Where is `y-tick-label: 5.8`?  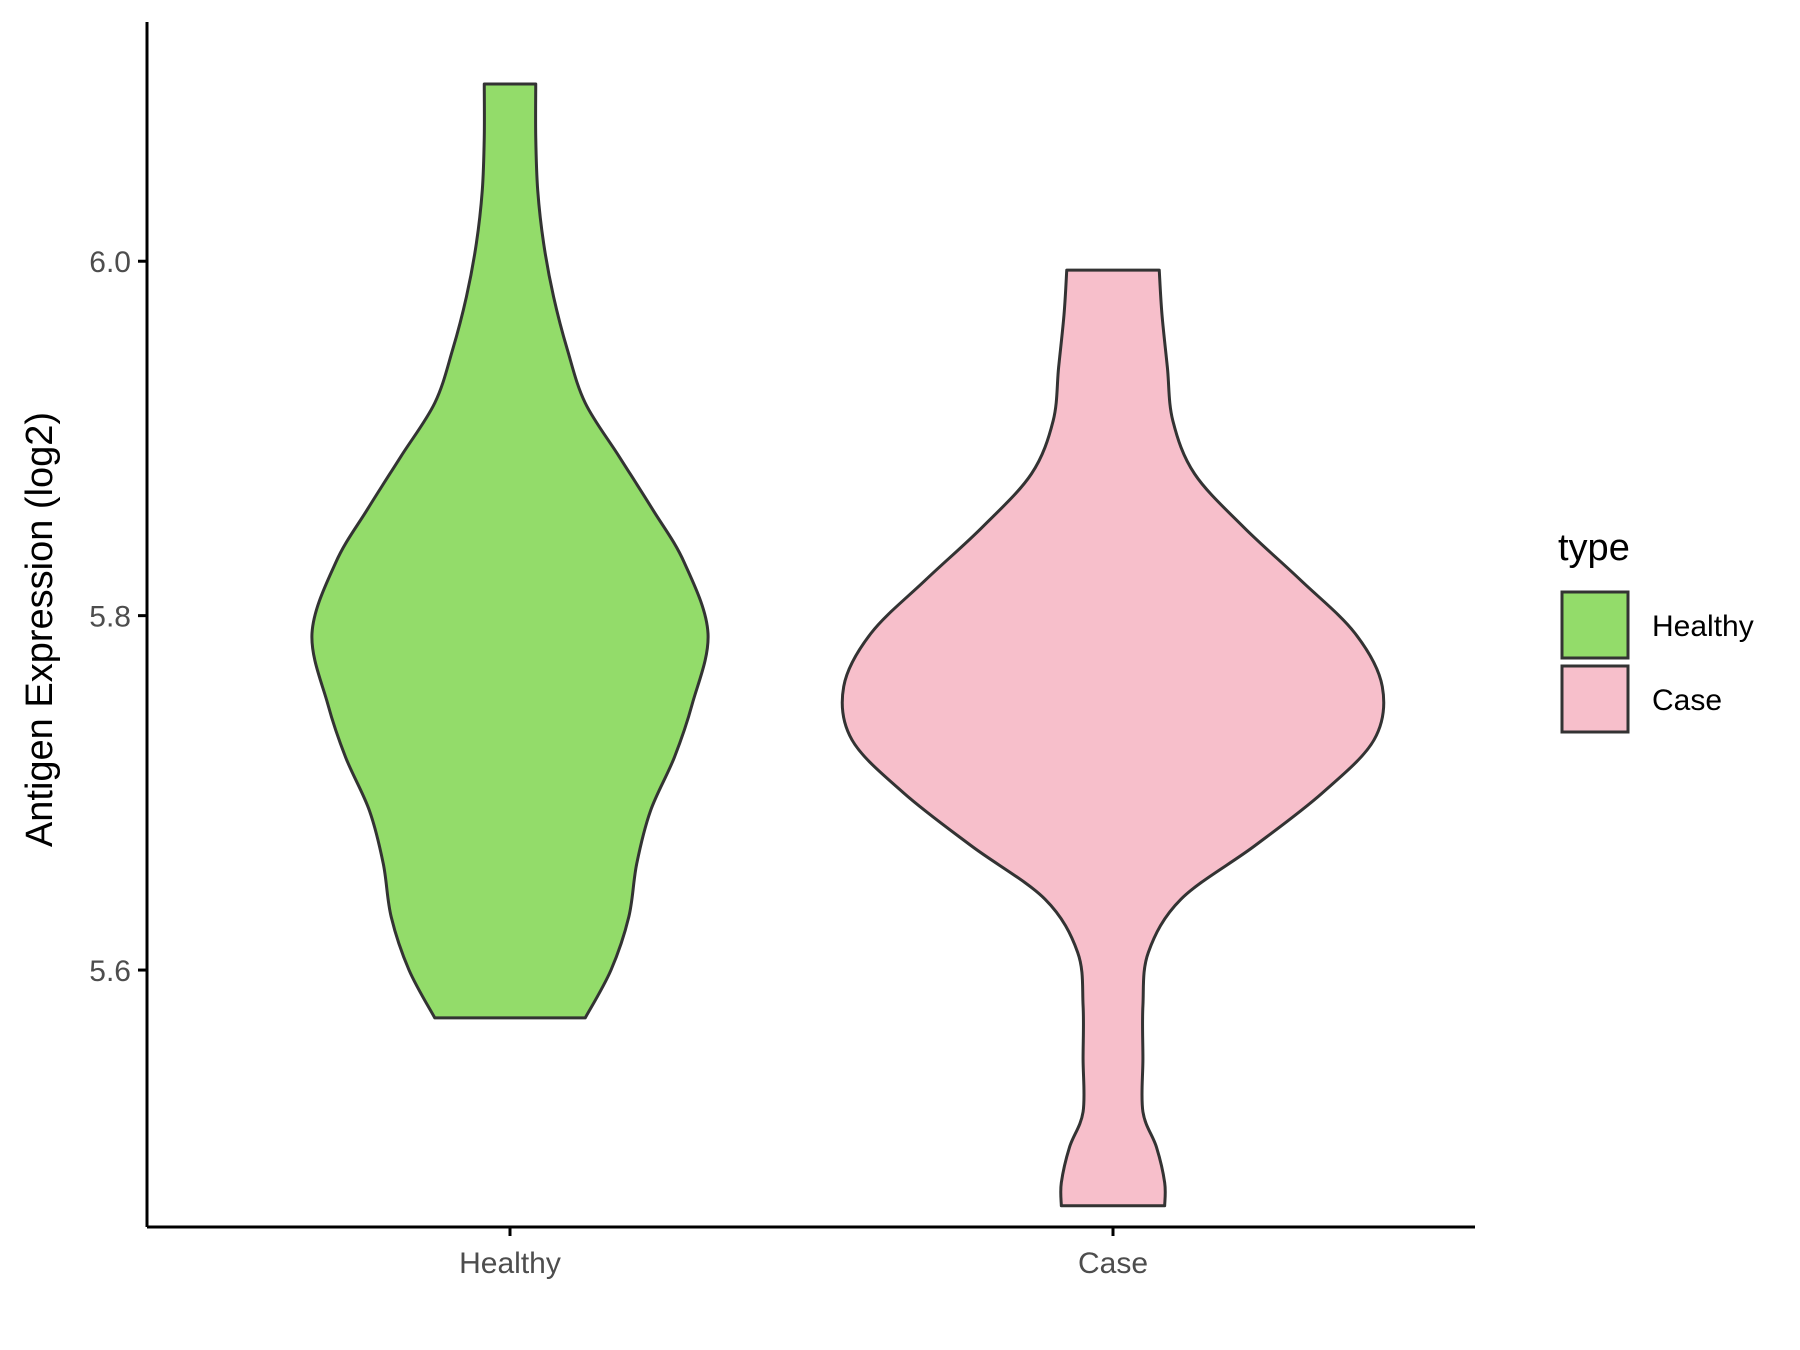 y-tick-label: 5.8 is located at coordinates (110, 617).